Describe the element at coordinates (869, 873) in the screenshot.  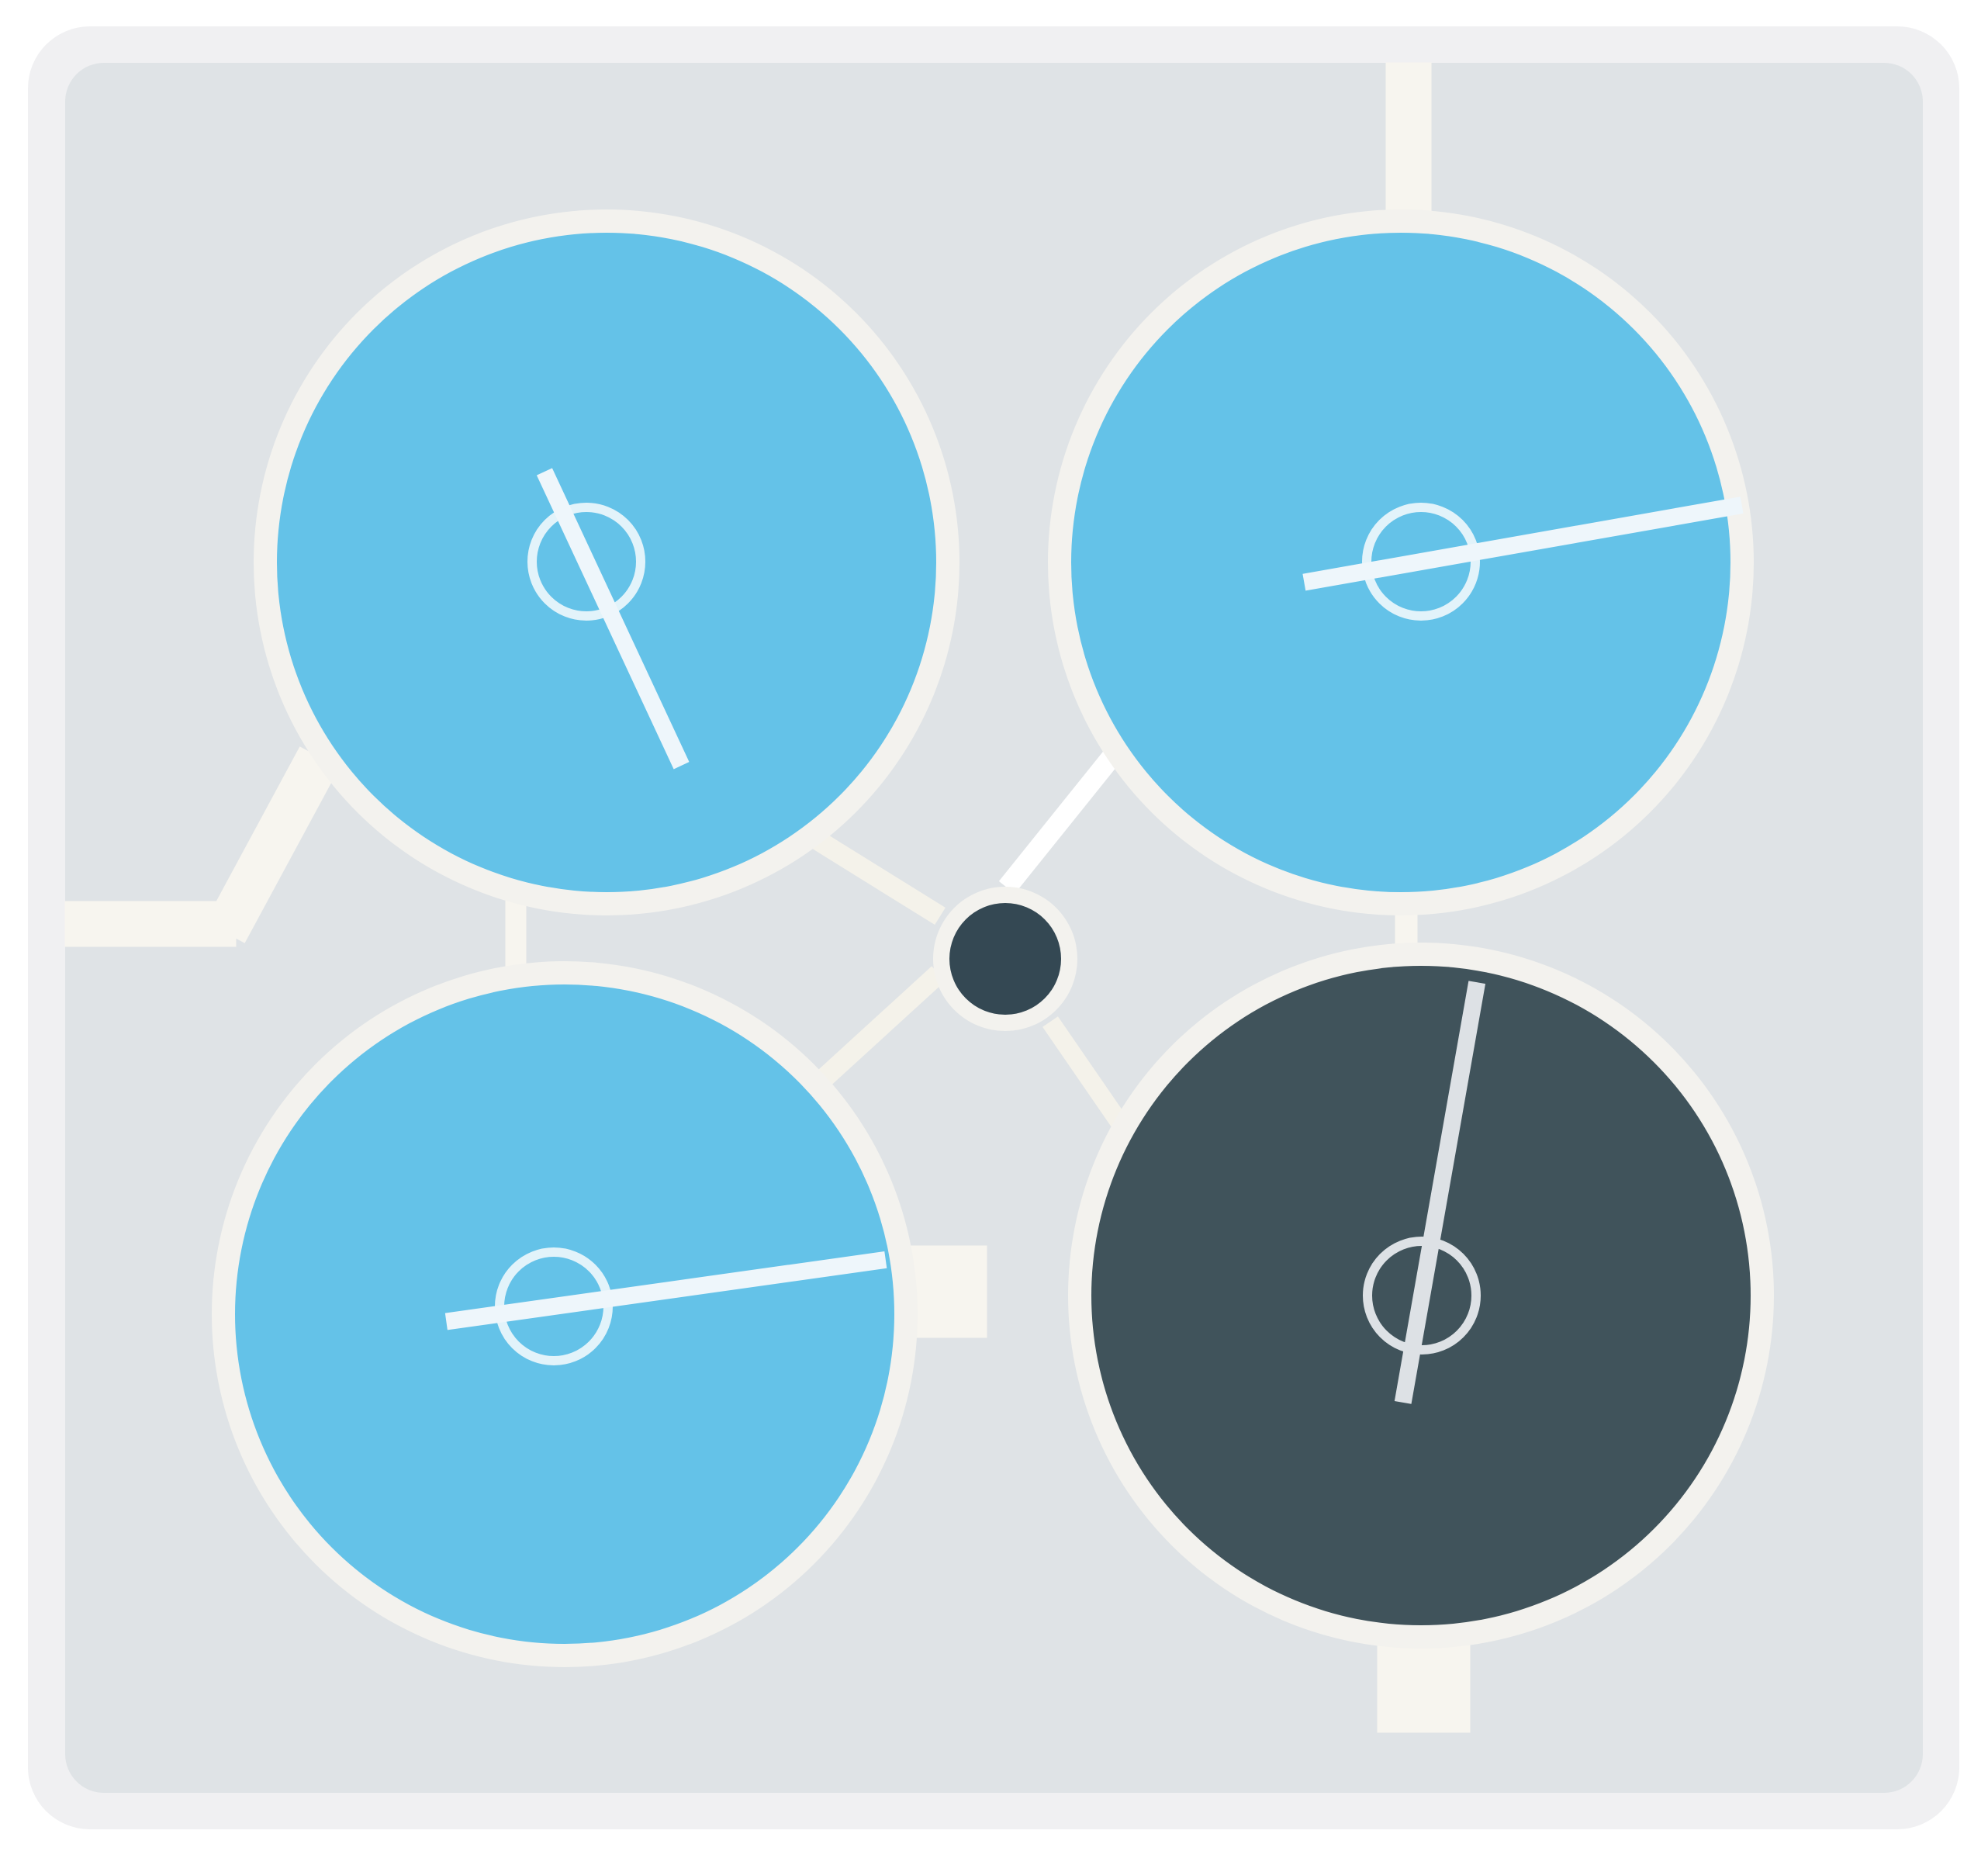
I see `connector-top-left` at that location.